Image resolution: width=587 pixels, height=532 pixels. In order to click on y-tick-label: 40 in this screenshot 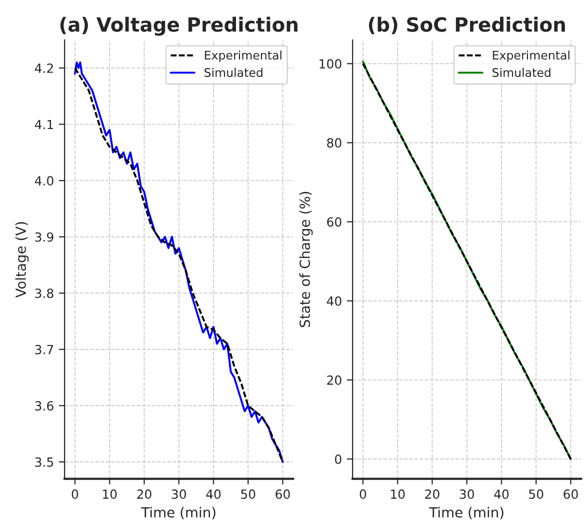, I will do `click(334, 301)`.